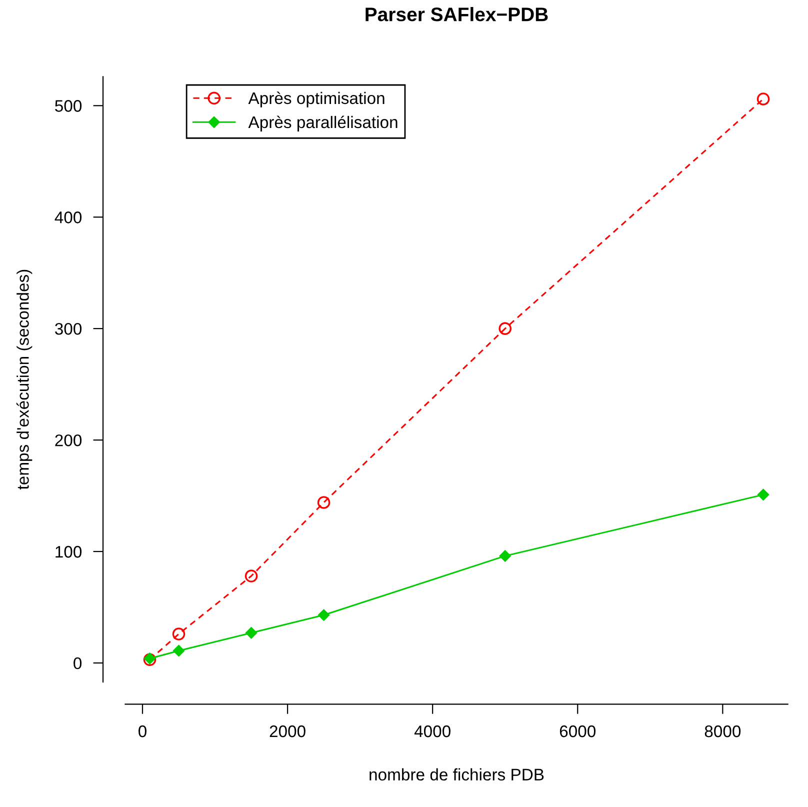 This screenshot has height=807, width=808. I want to click on legend-label: Après optimisation, so click(316, 100).